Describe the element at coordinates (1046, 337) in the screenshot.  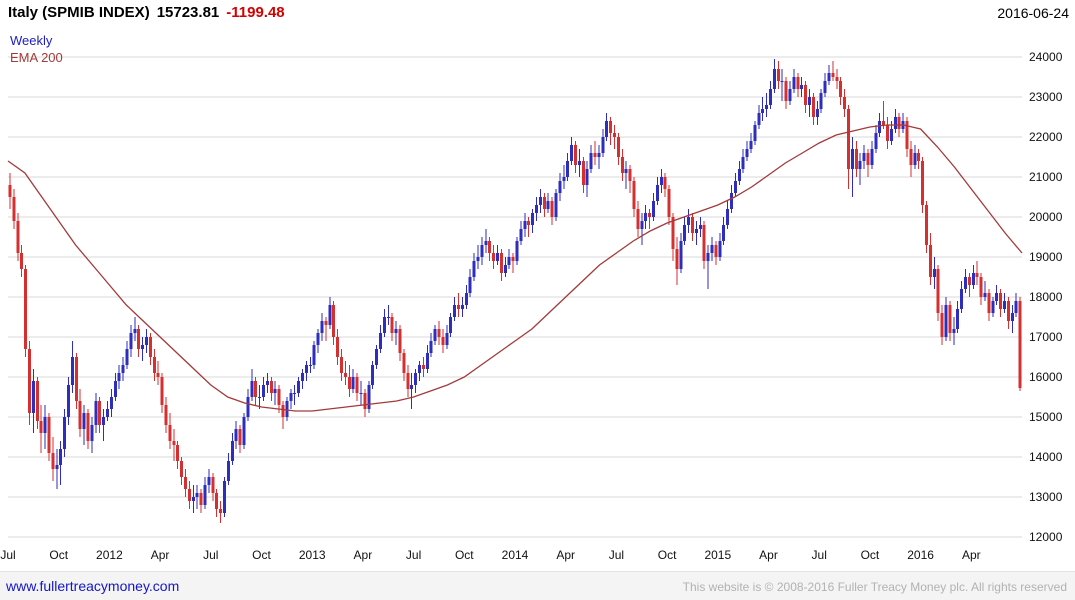
I see `svg-text: 17000` at that location.